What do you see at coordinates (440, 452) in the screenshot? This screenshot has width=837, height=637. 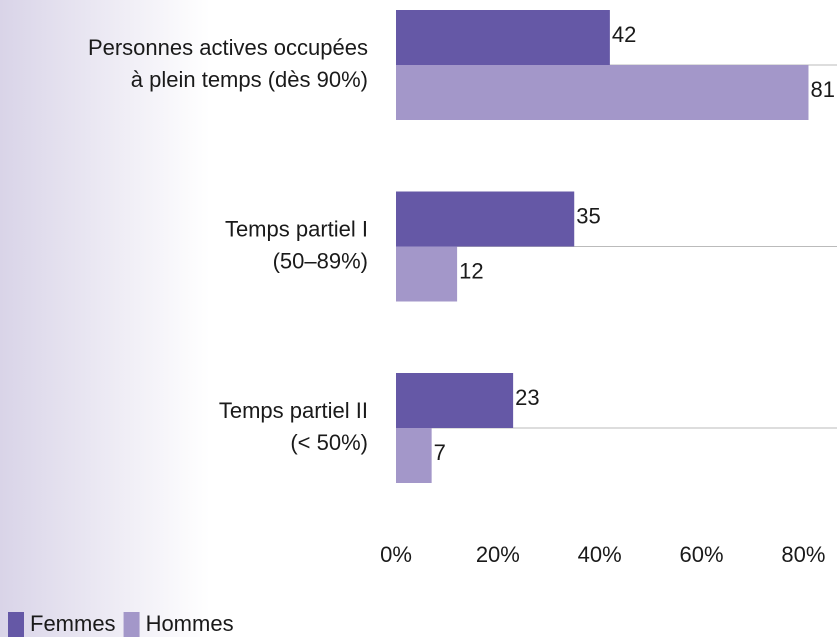 I see `value-label: 7` at bounding box center [440, 452].